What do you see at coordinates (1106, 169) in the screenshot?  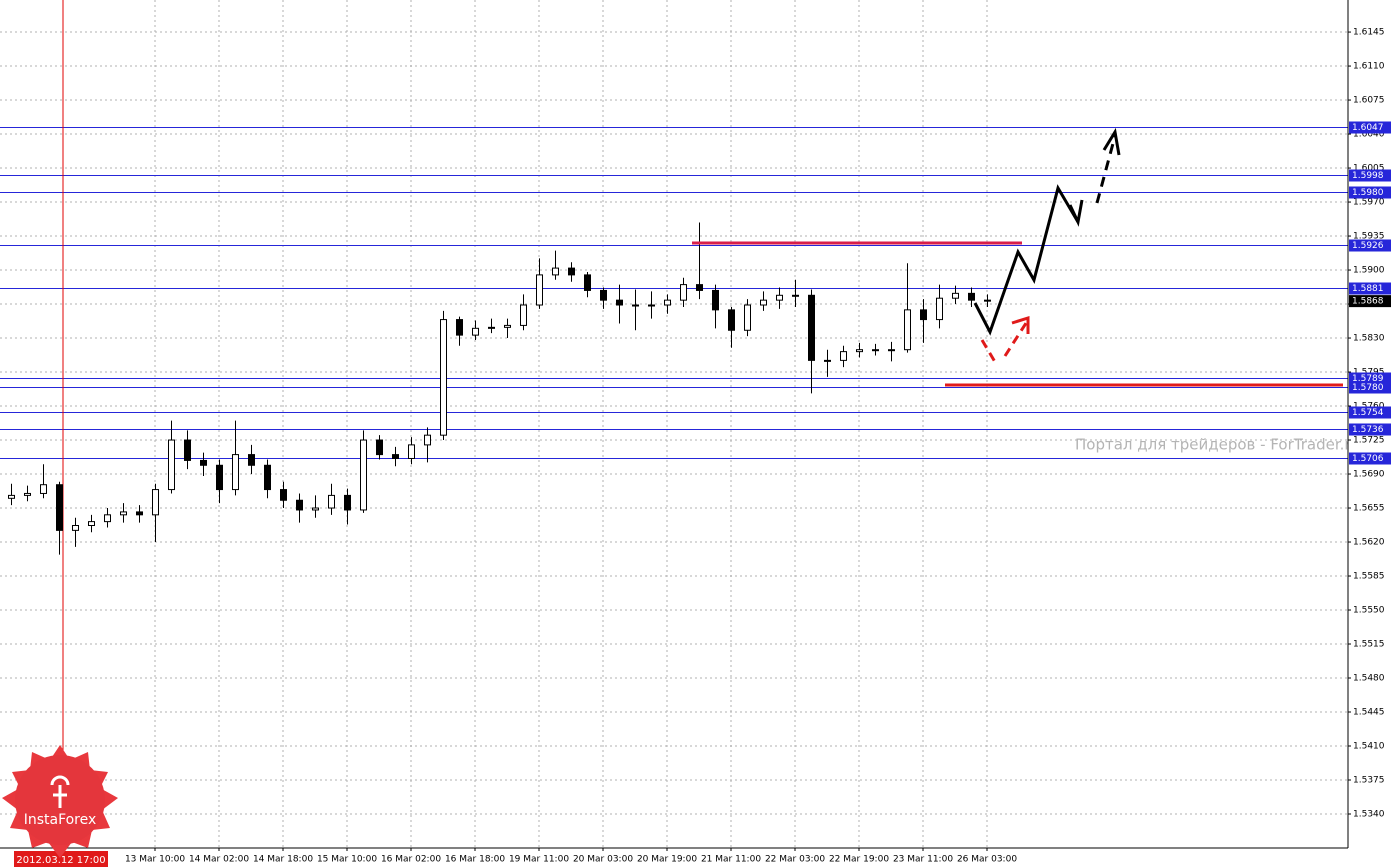 I see `projection-dashed` at bounding box center [1106, 169].